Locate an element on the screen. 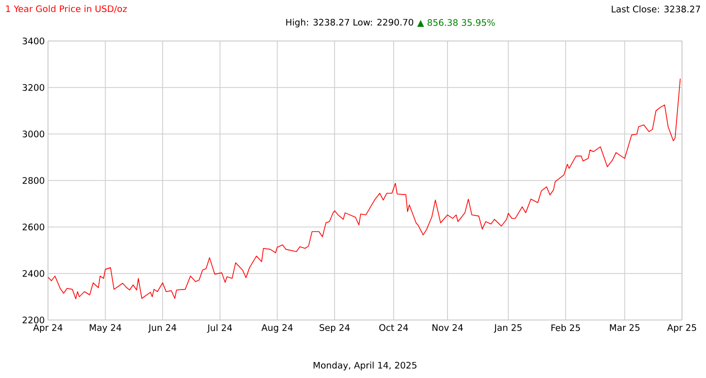  text: Monday, April 14, 2025 is located at coordinates (365, 366).